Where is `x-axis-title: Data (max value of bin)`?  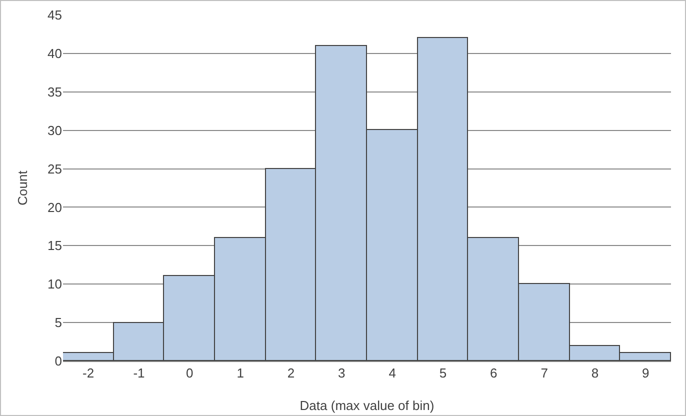 x-axis-title: Data (max value of bin) is located at coordinates (367, 405).